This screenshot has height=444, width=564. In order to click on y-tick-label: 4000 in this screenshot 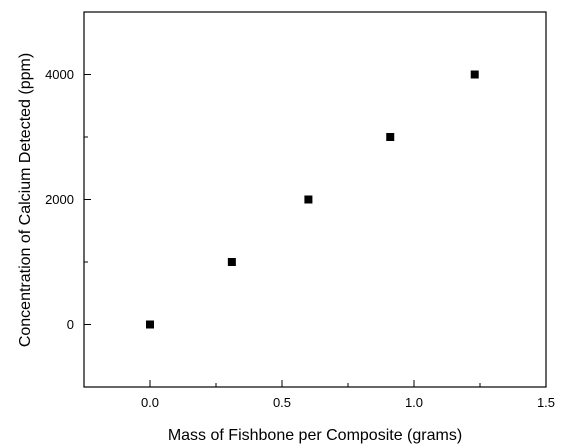, I will do `click(59, 74)`.